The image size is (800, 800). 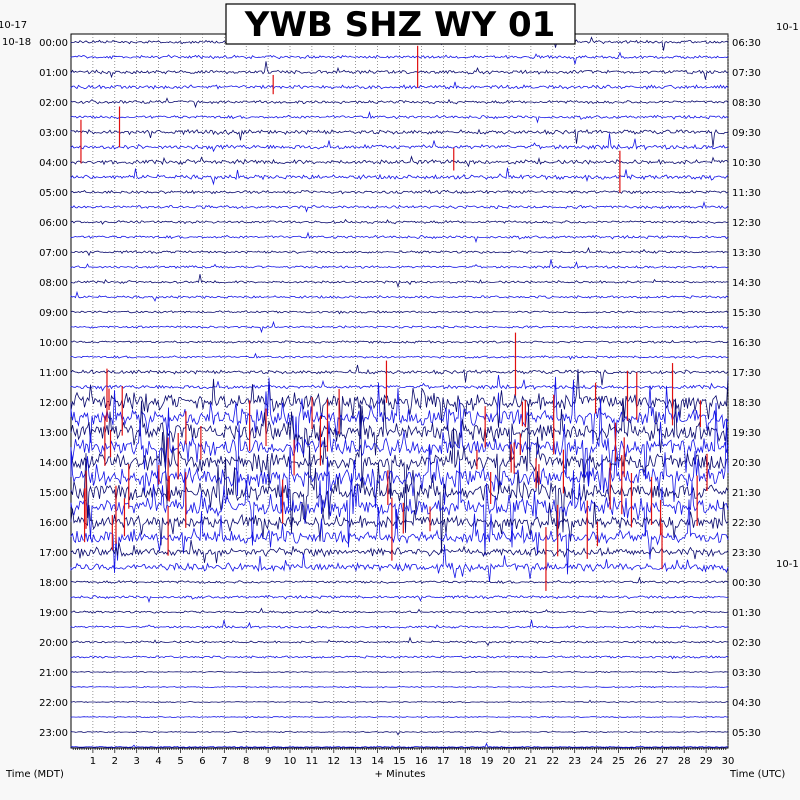 I want to click on x-tick-label: 23, so click(x=574, y=761).